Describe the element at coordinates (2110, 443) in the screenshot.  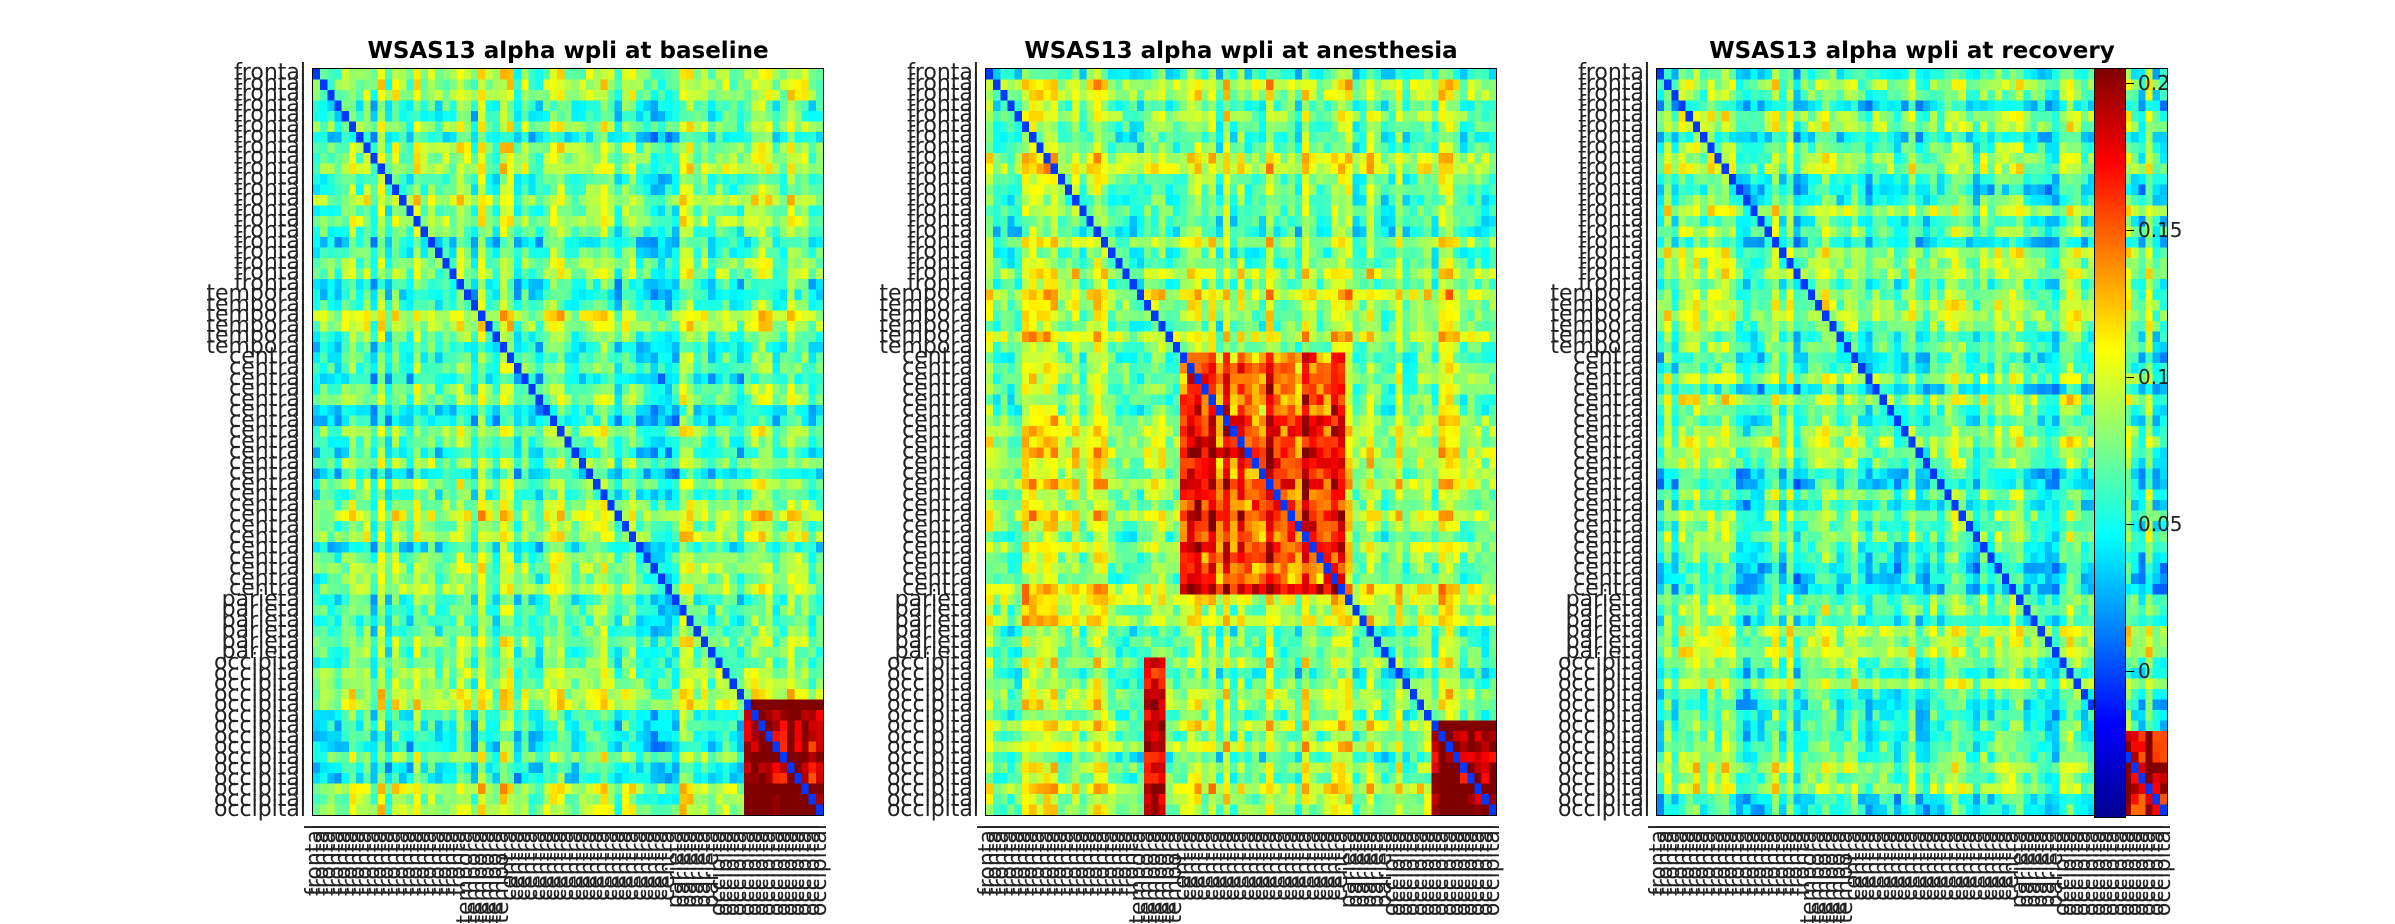
I see `colorbar` at that location.